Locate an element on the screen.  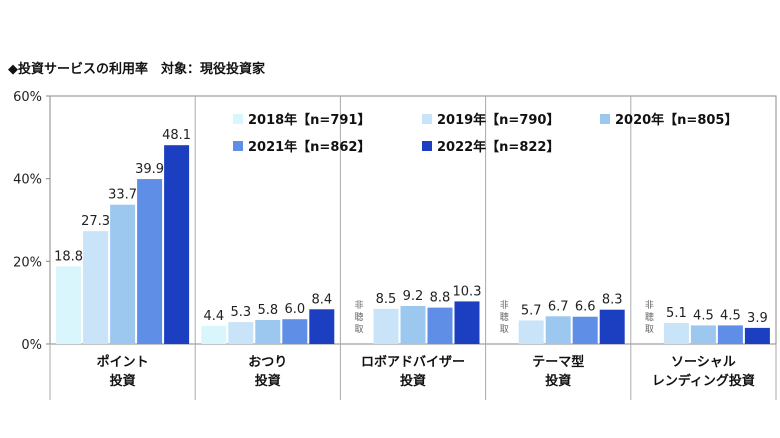
data-label: 8.3 is located at coordinates (612, 300).